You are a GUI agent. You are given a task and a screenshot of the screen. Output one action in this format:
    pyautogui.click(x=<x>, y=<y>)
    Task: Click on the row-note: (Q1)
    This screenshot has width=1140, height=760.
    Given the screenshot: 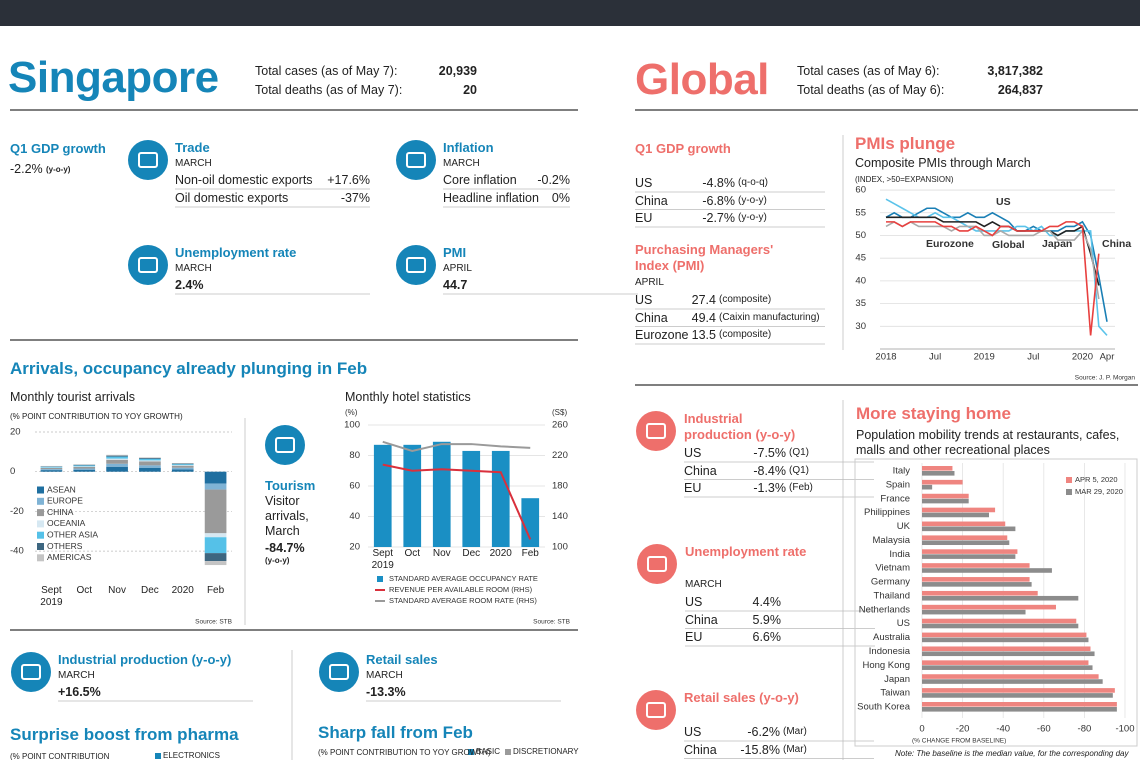 What is the action you would take?
    pyautogui.click(x=799, y=470)
    